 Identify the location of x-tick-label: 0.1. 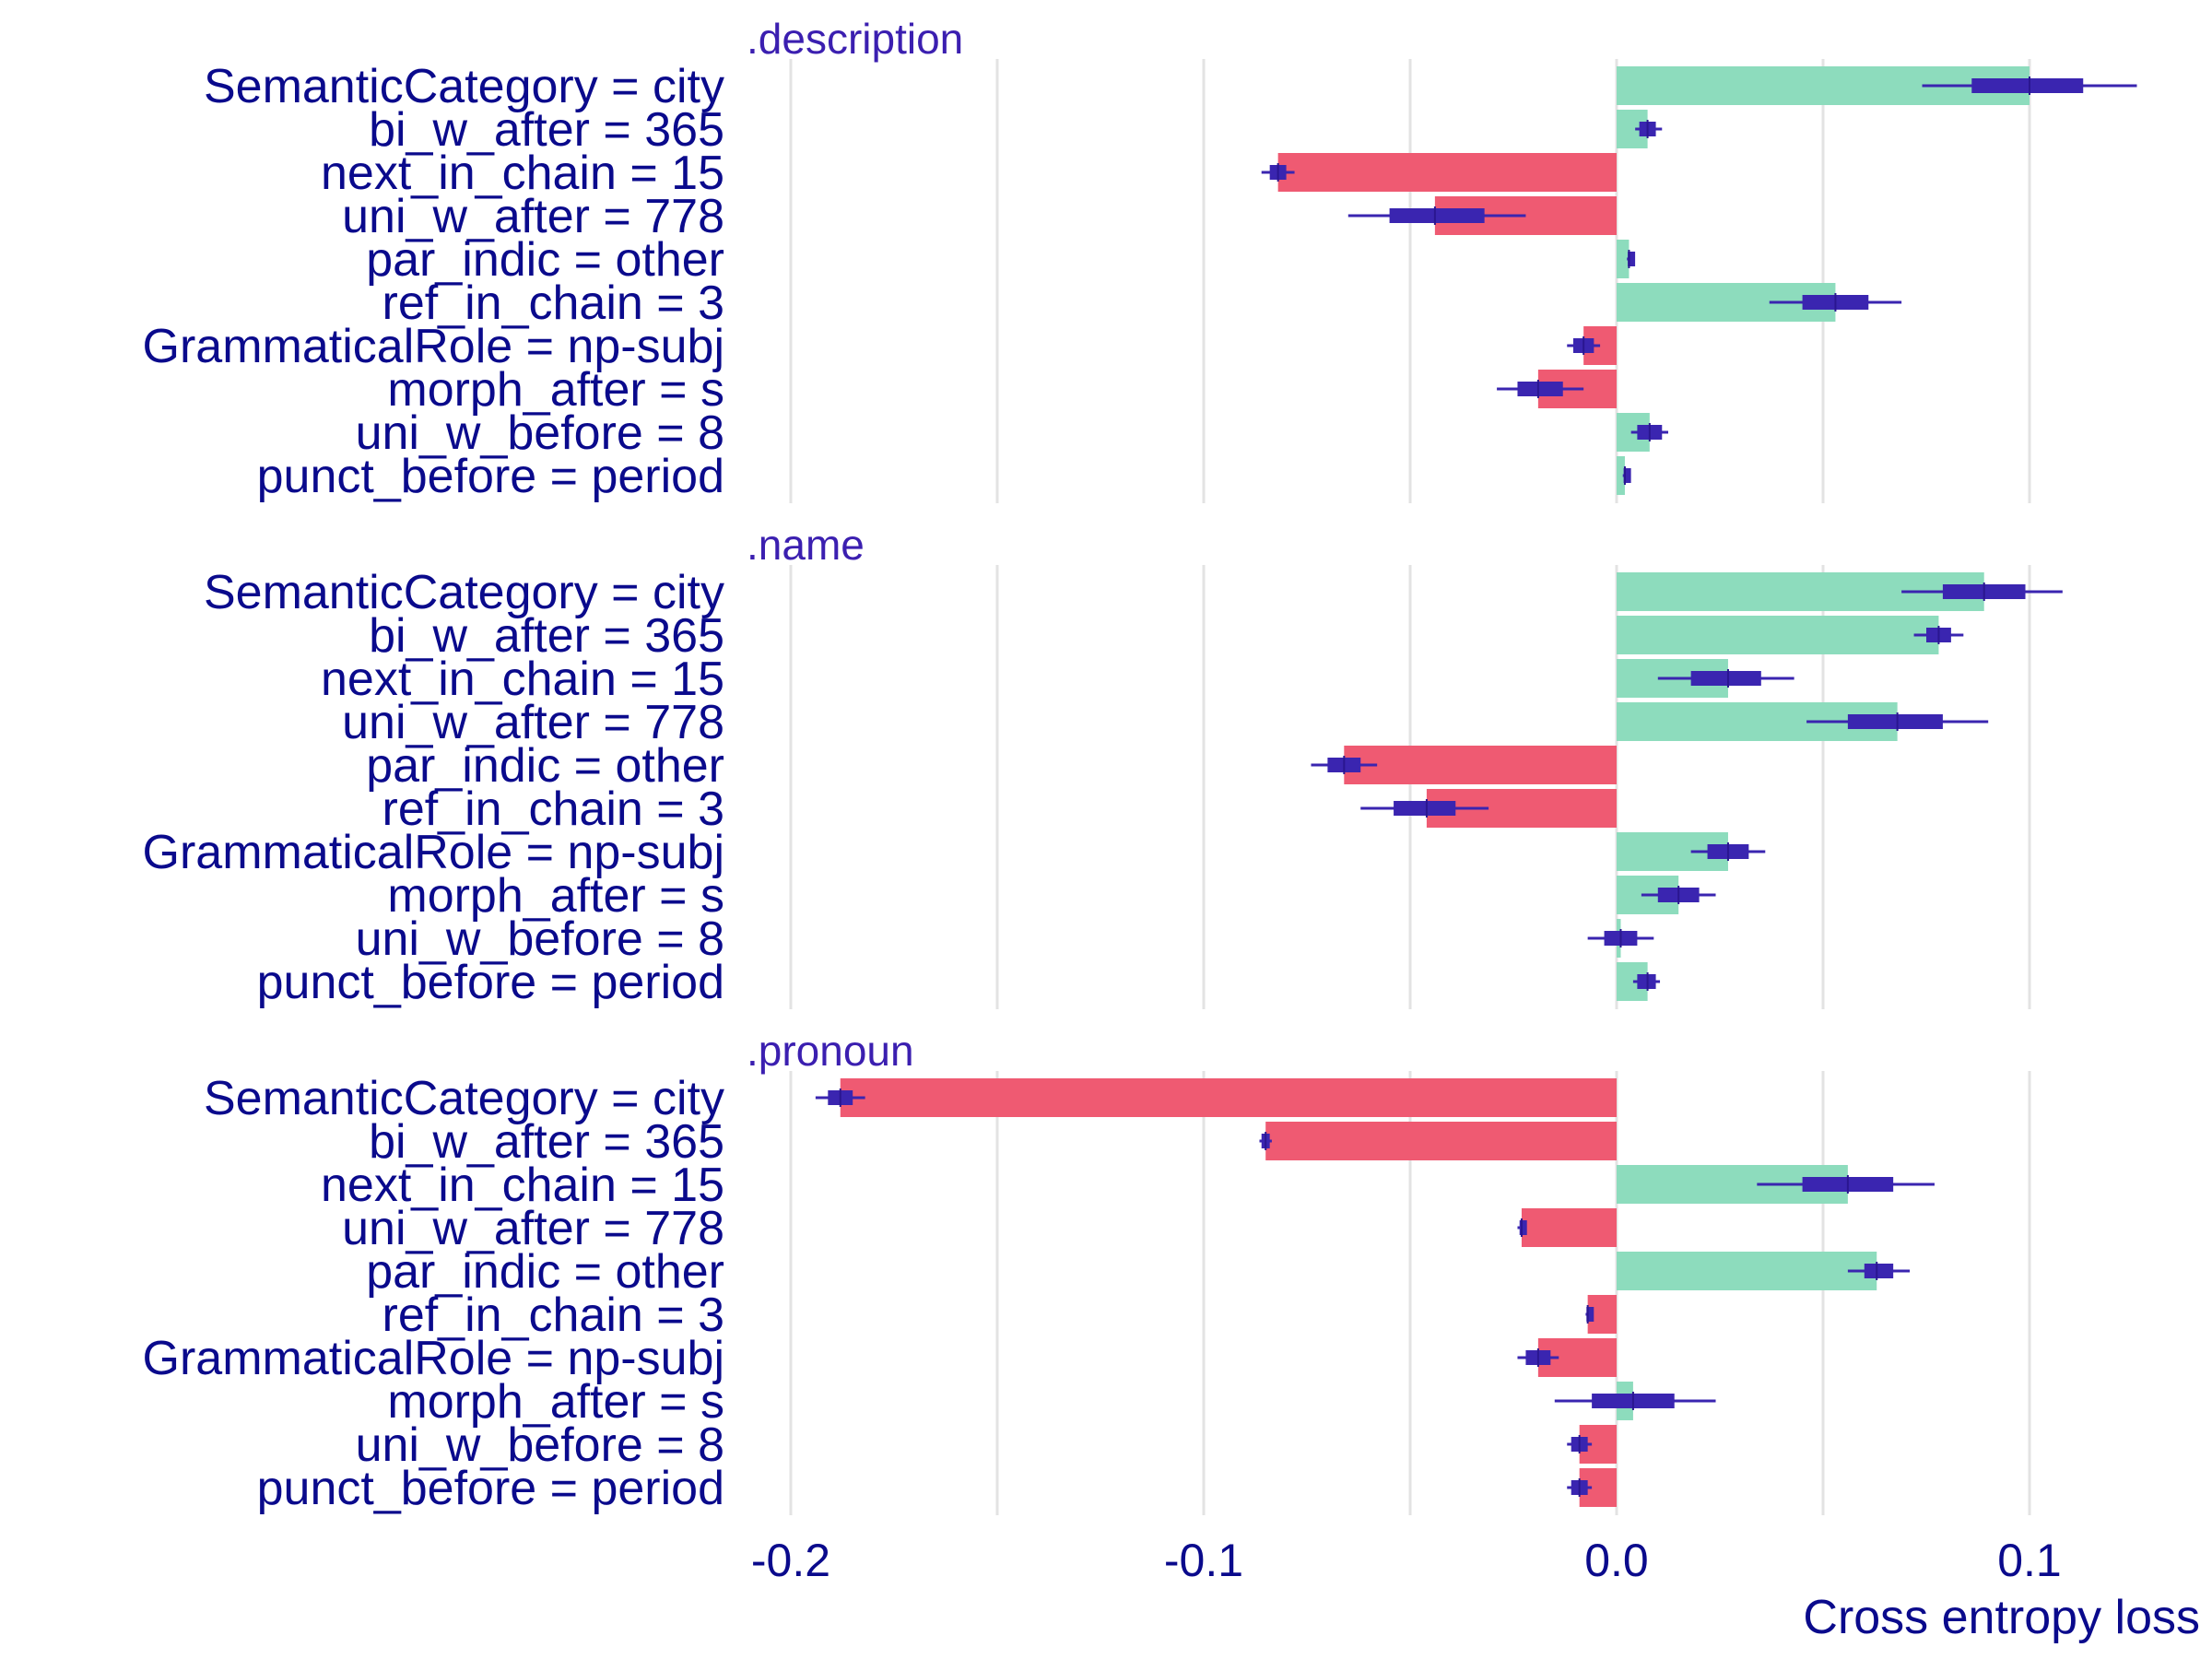
(2029, 1560).